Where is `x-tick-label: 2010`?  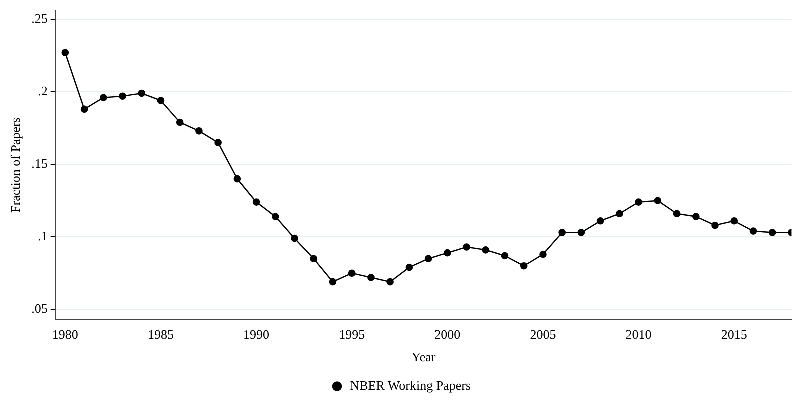 x-tick-label: 2010 is located at coordinates (639, 334).